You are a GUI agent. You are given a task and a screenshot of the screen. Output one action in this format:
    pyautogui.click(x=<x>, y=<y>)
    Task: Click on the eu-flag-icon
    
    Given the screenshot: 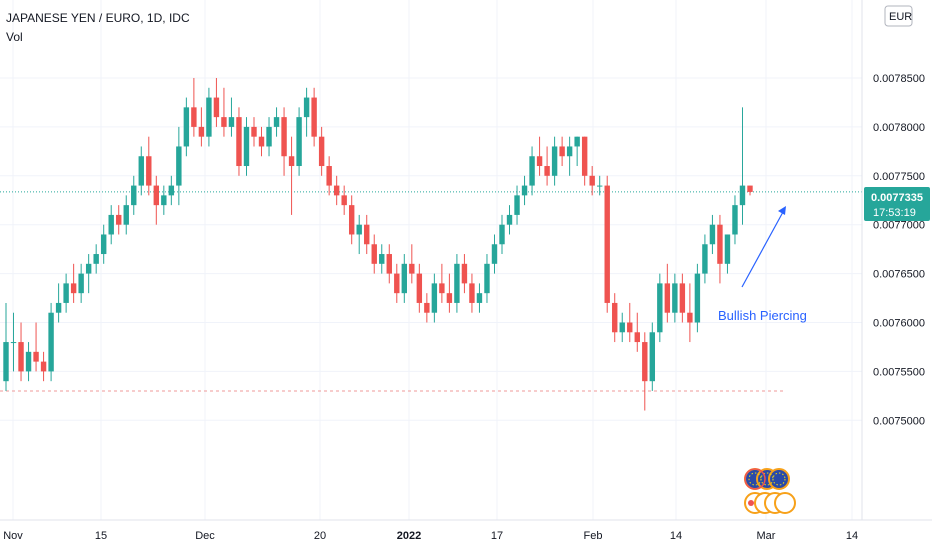 What is the action you would take?
    pyautogui.click(x=779, y=479)
    